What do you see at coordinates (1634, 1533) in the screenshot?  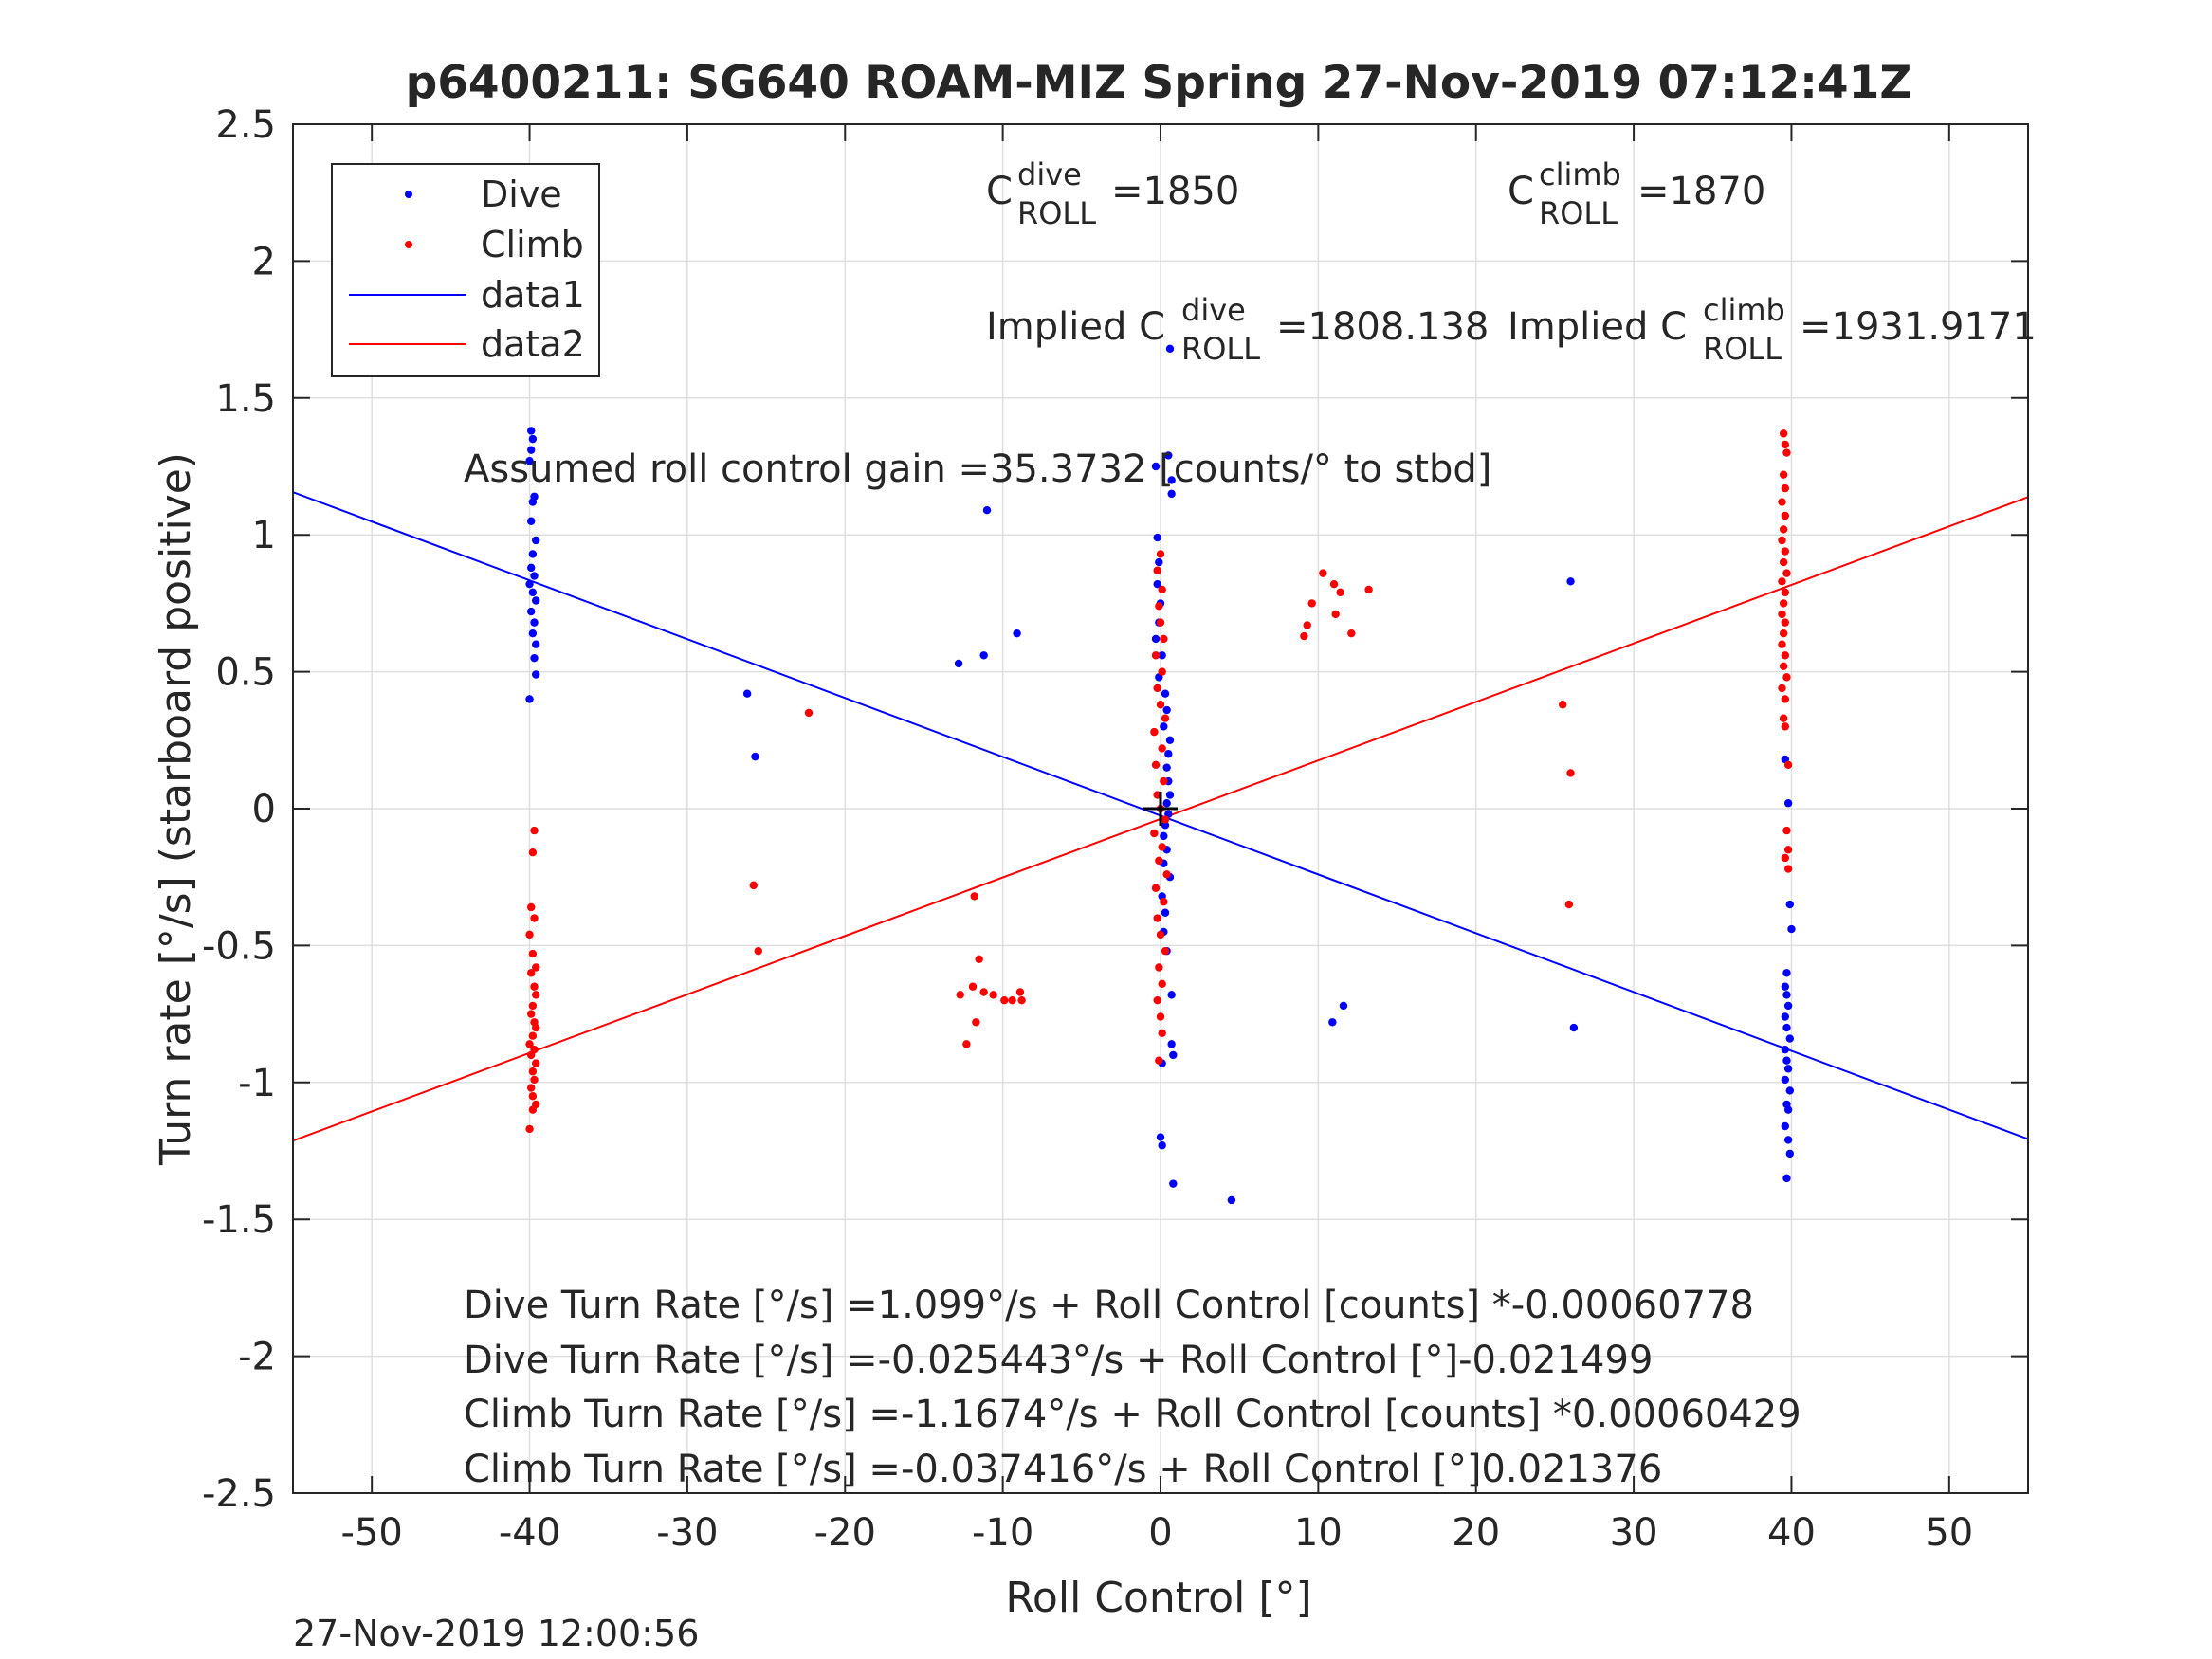 I see `x-tick-label: 30` at bounding box center [1634, 1533].